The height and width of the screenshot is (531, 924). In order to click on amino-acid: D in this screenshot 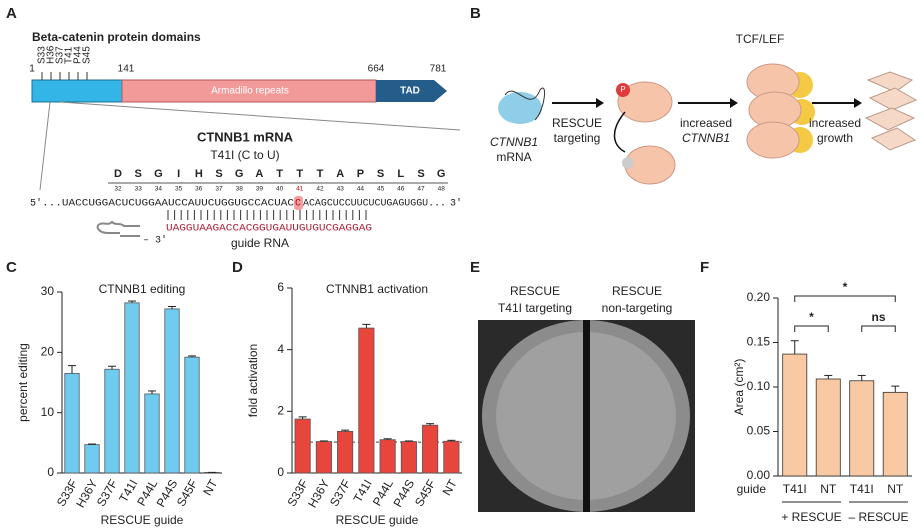, I will do `click(118, 174)`.